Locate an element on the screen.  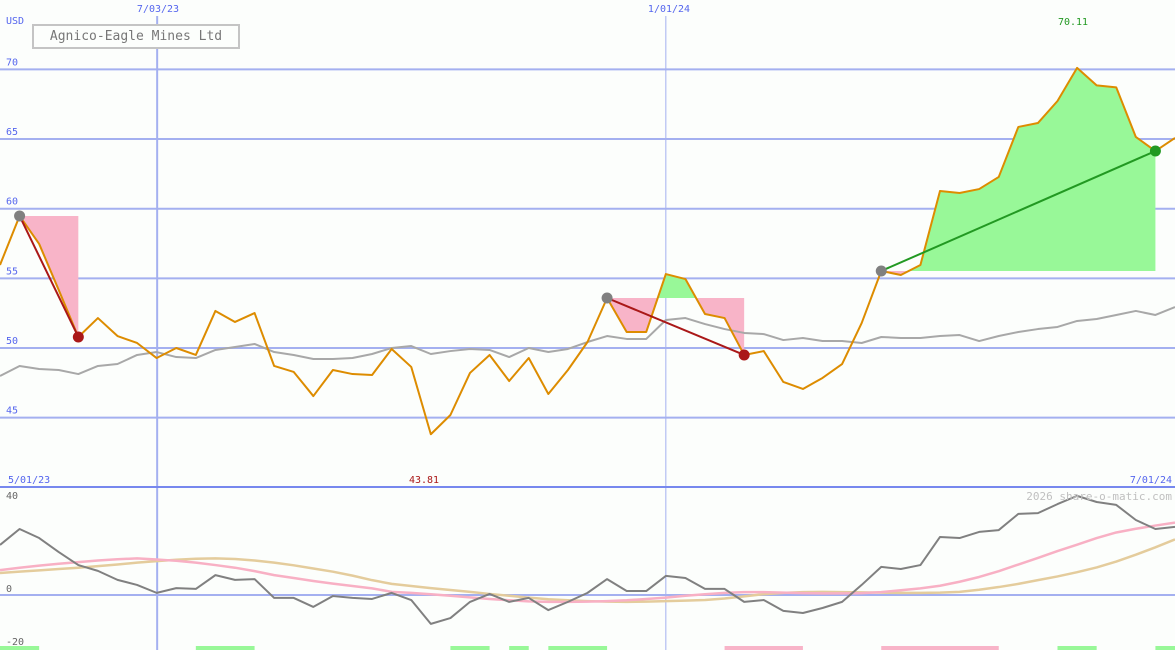
x-marker-label: 7/03/23 is located at coordinates (158, 9).